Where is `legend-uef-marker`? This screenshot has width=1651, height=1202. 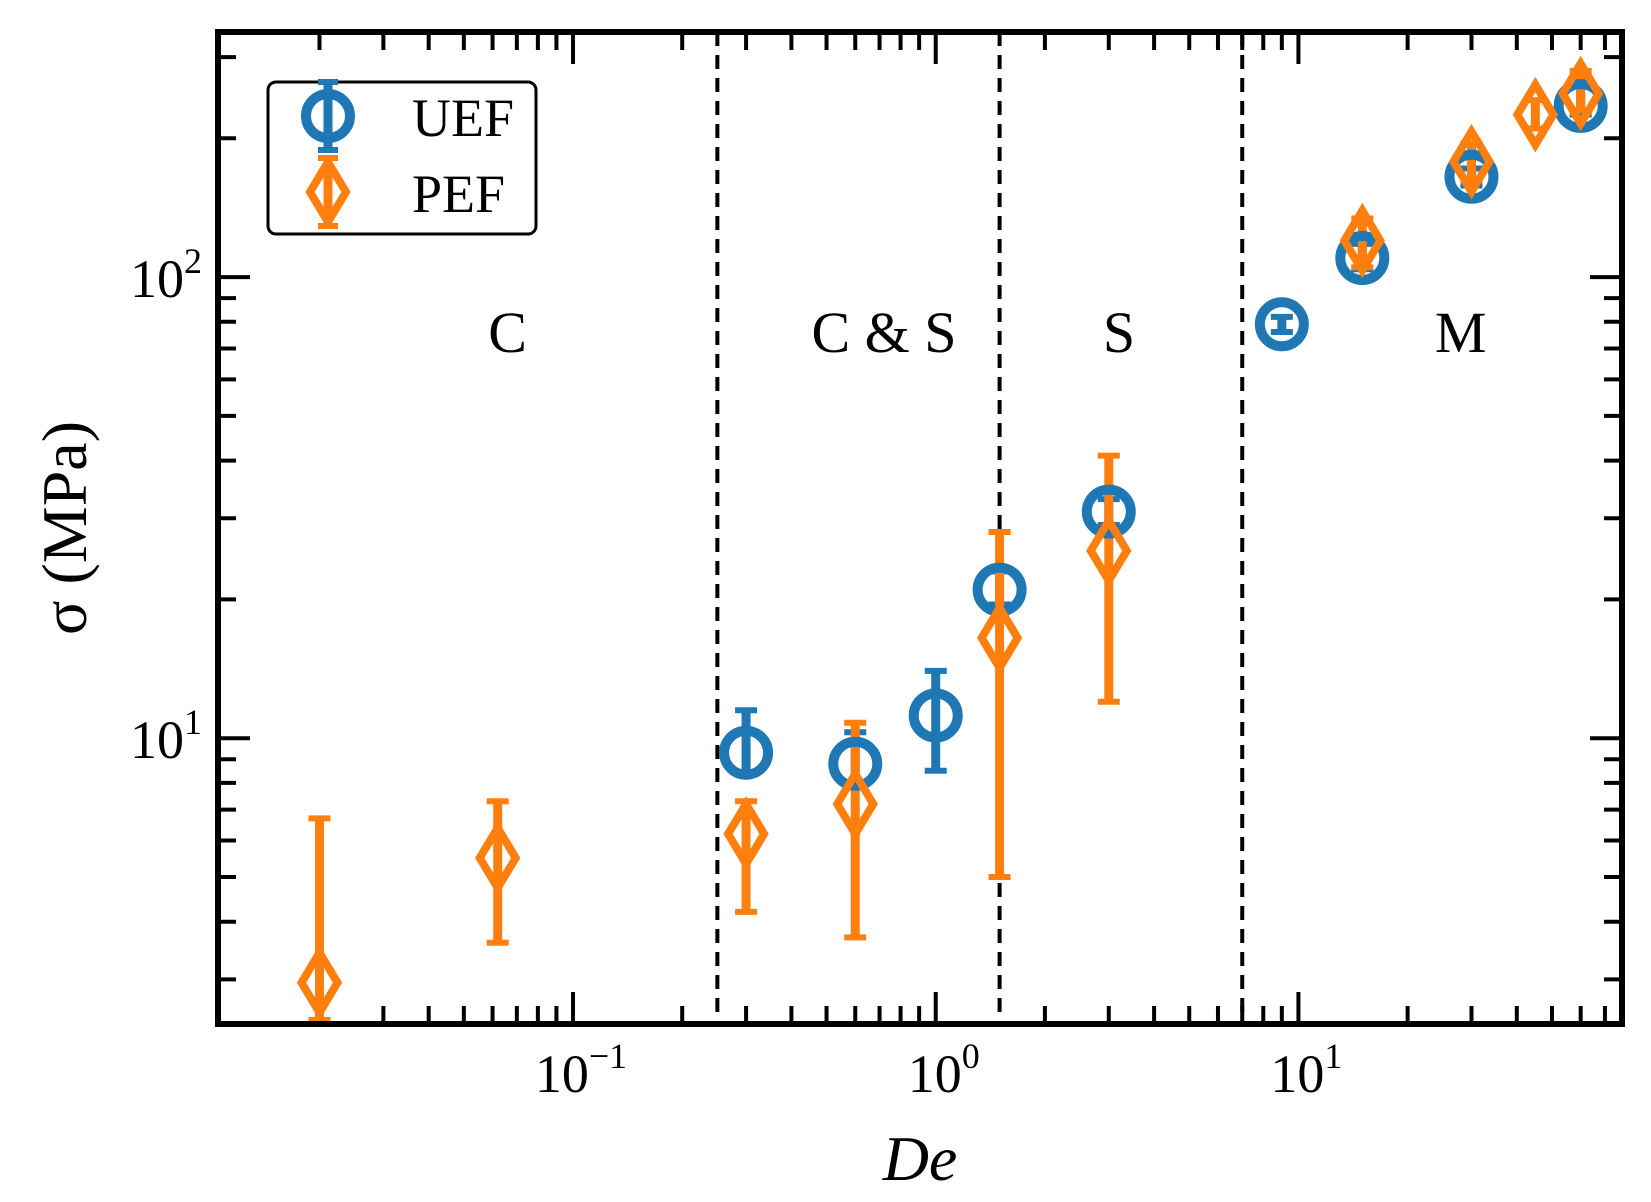
legend-uef-marker is located at coordinates (328, 116).